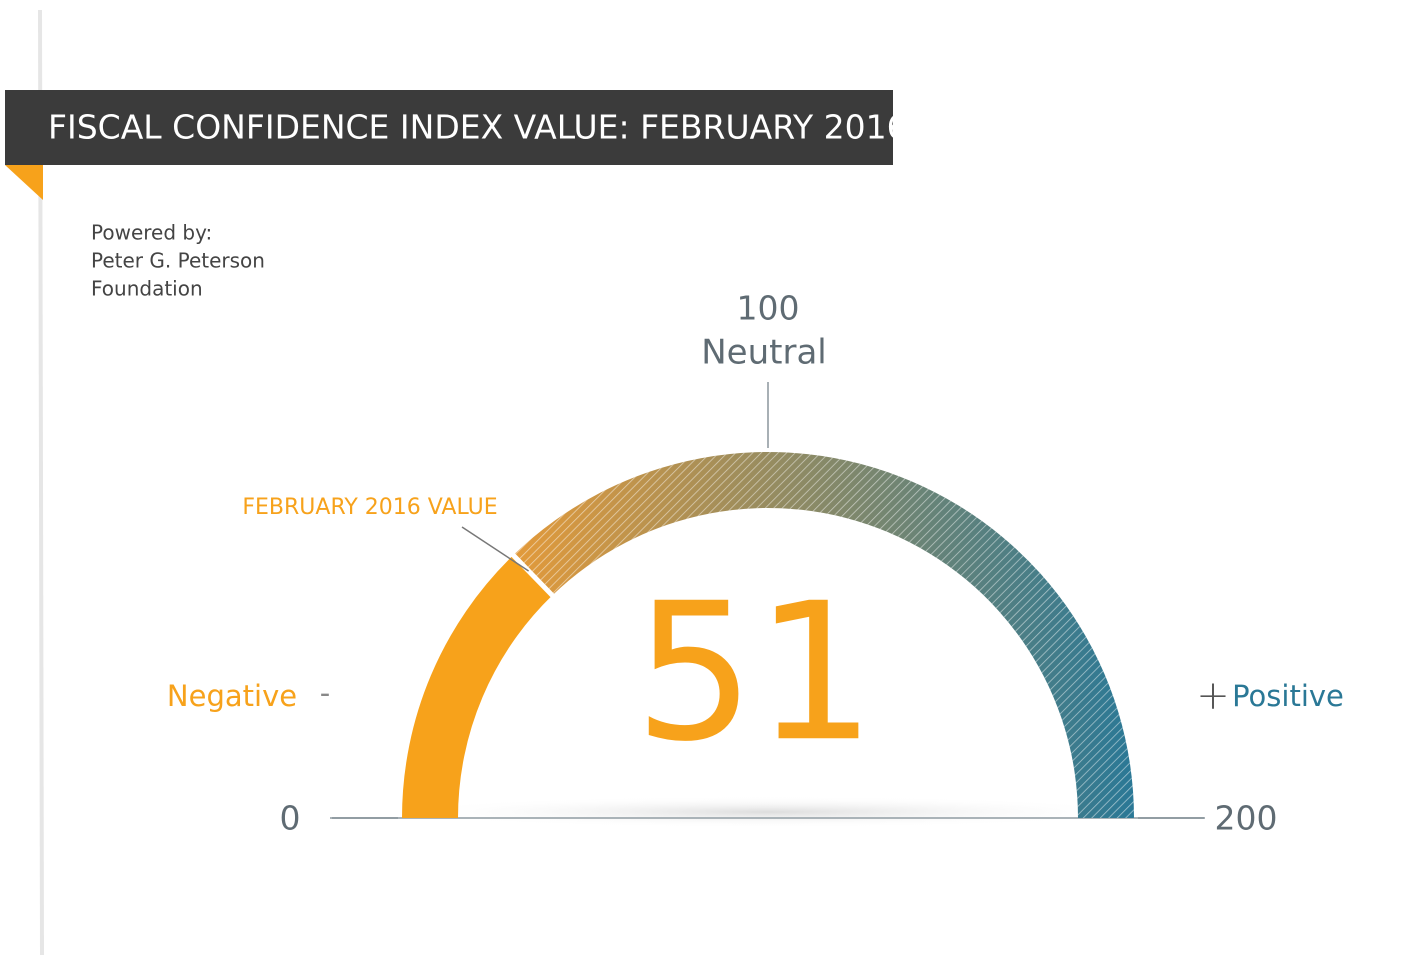 This screenshot has height=961, width=1406. What do you see at coordinates (151, 233) in the screenshot?
I see `credit-line: Powered by:` at bounding box center [151, 233].